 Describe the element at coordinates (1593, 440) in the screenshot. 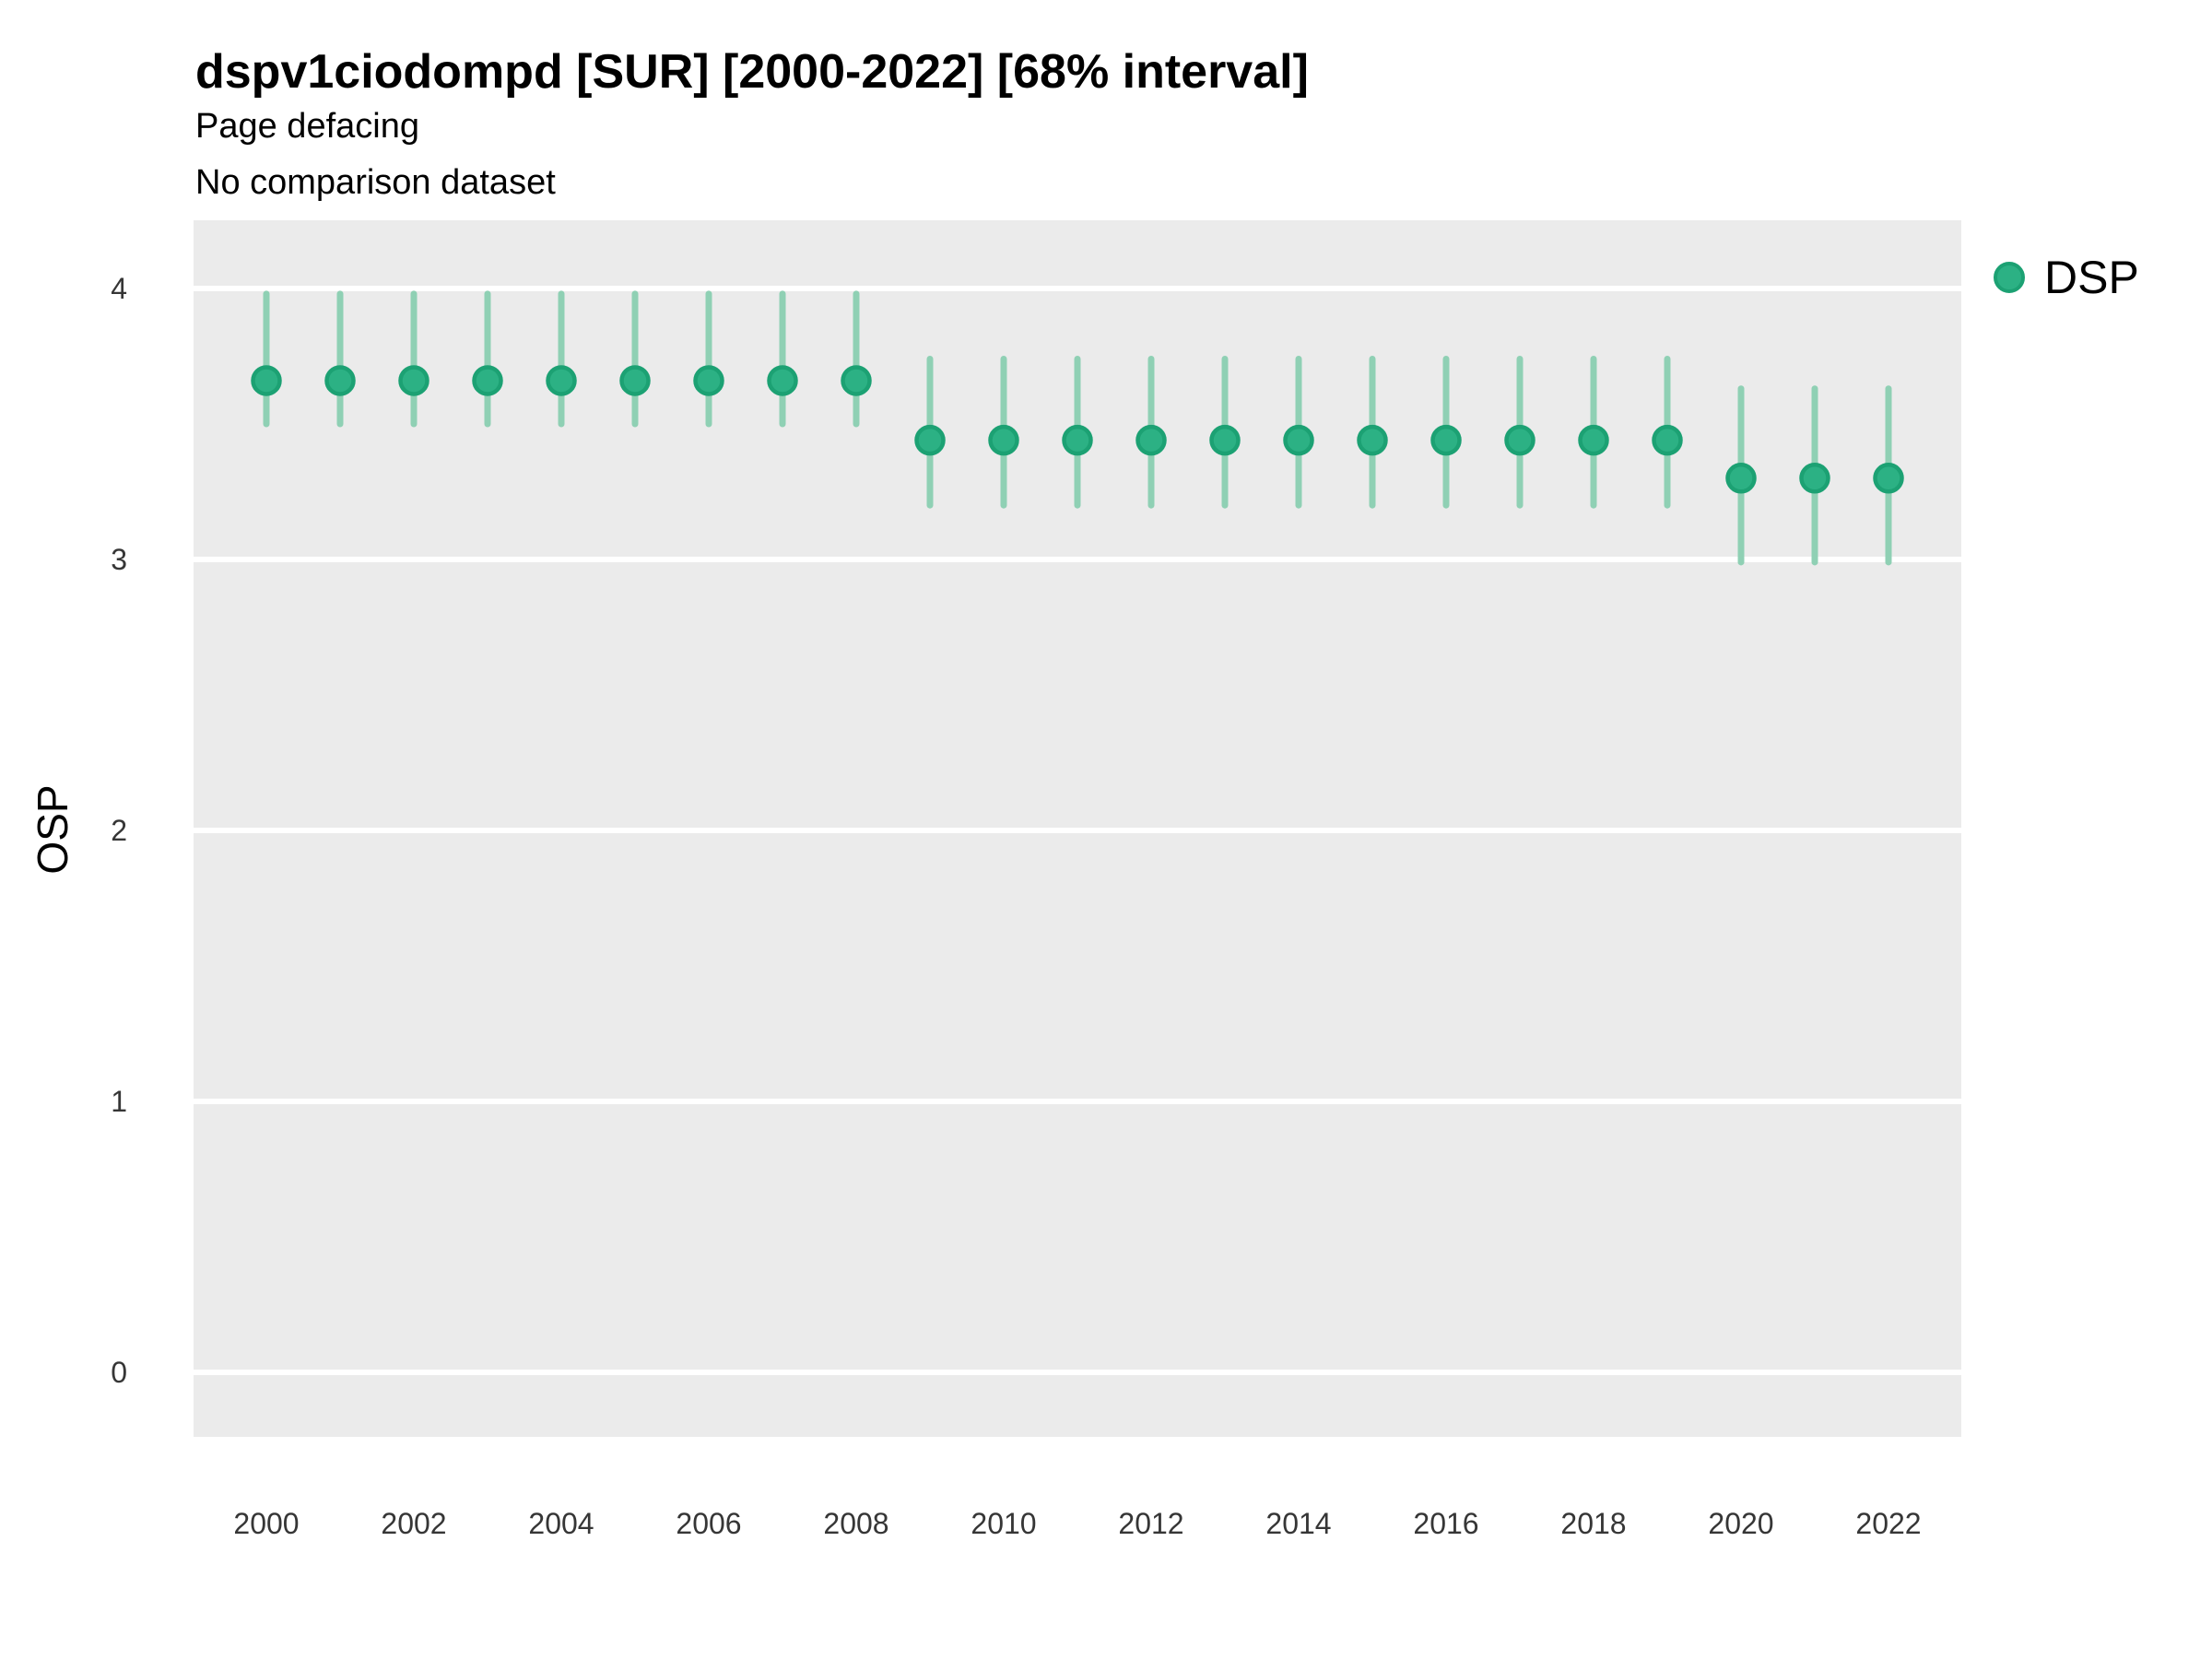

I see `point-2018` at that location.